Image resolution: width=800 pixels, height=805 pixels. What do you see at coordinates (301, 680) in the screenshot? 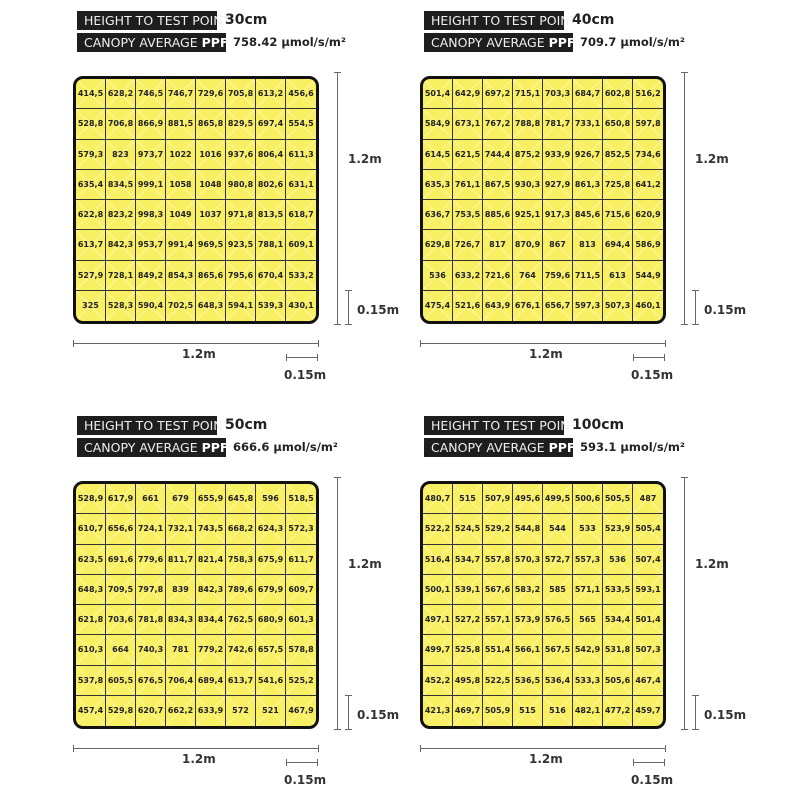
I see `grid-cell: 525,2` at bounding box center [301, 680].